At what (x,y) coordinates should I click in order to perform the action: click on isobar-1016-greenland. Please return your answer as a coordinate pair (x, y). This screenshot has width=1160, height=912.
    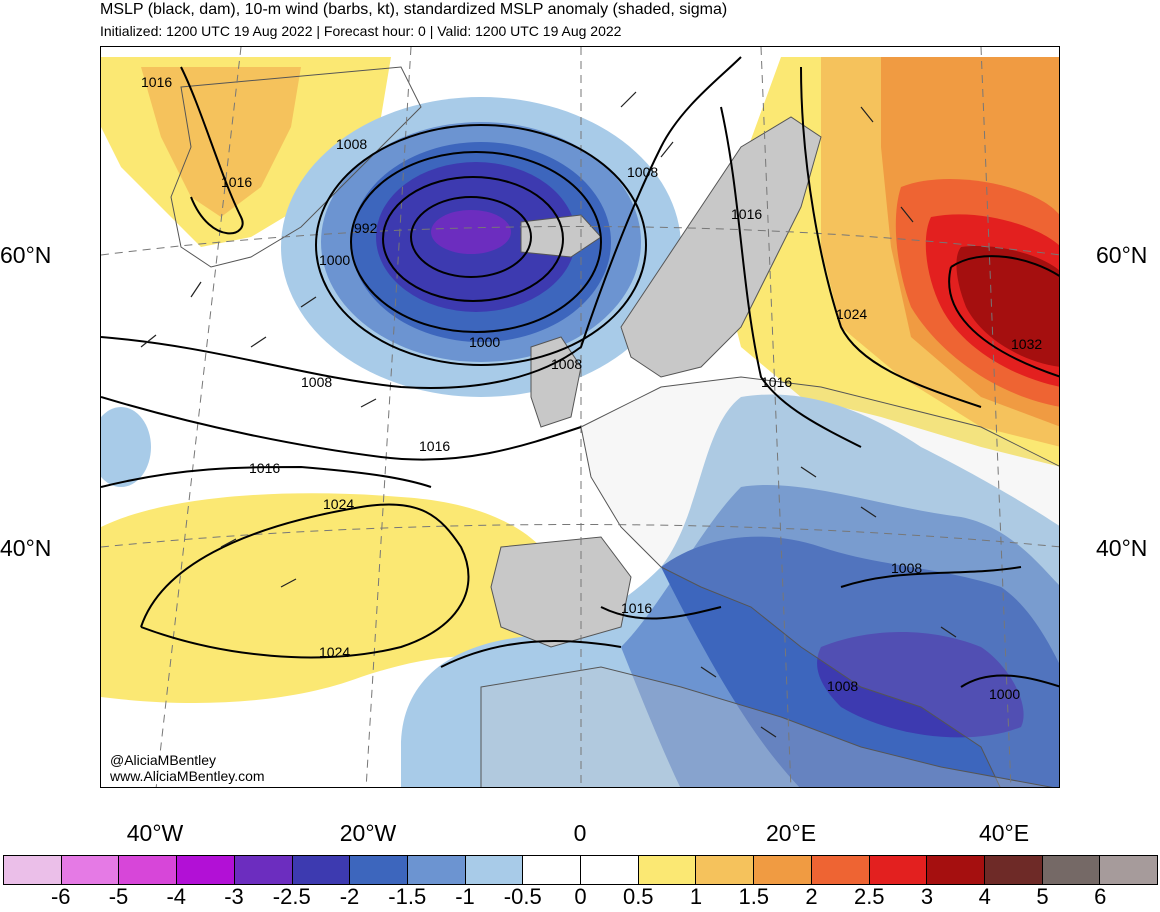
    Looking at the image, I should click on (212, 150).